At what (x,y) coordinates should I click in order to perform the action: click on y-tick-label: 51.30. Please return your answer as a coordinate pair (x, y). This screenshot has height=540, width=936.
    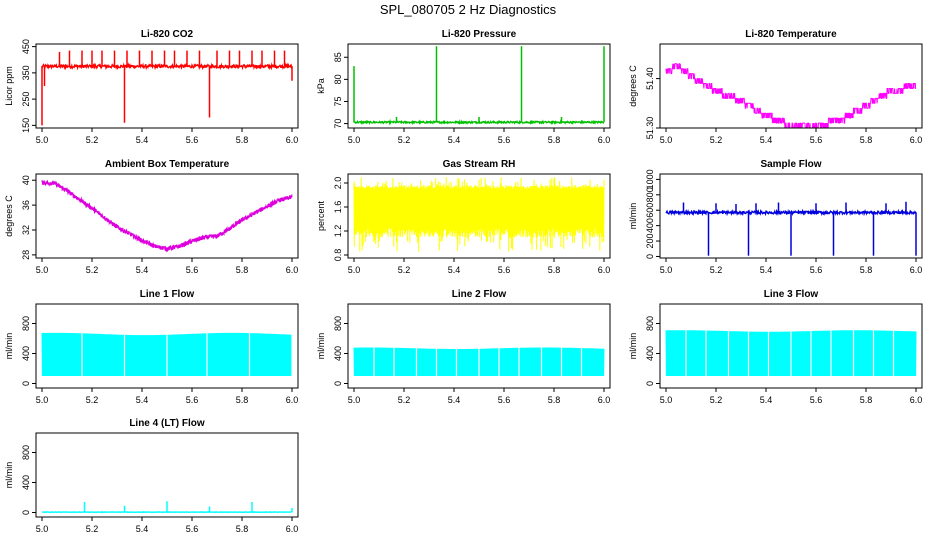
    Looking at the image, I should click on (650, 128).